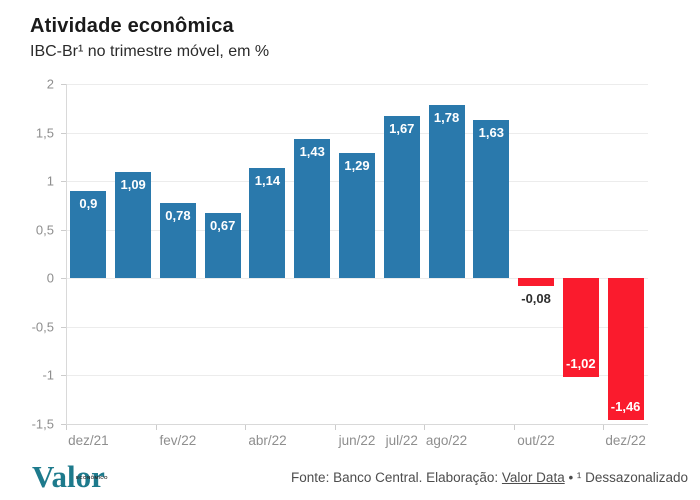 This screenshot has width=700, height=500. Describe the element at coordinates (312, 152) in the screenshot. I see `bar-value-label: 1,43` at that location.